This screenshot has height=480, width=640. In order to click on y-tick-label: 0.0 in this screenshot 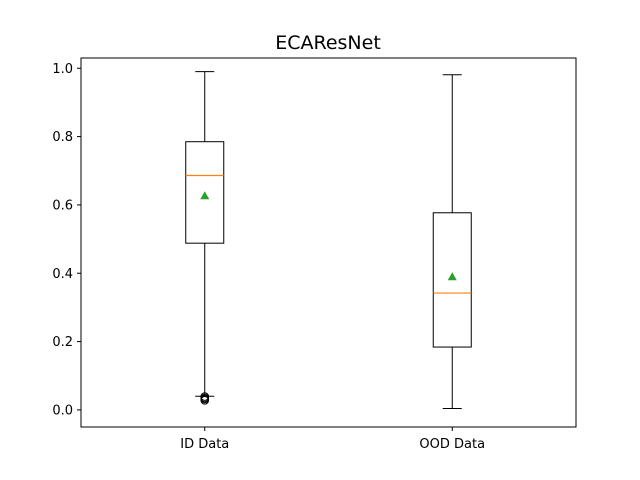, I will do `click(62, 410)`.